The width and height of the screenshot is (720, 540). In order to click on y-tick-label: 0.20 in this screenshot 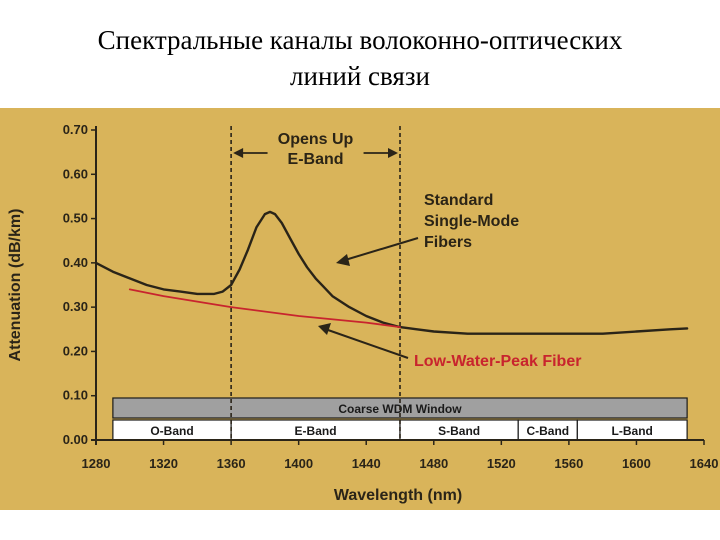, I will do `click(75, 350)`.